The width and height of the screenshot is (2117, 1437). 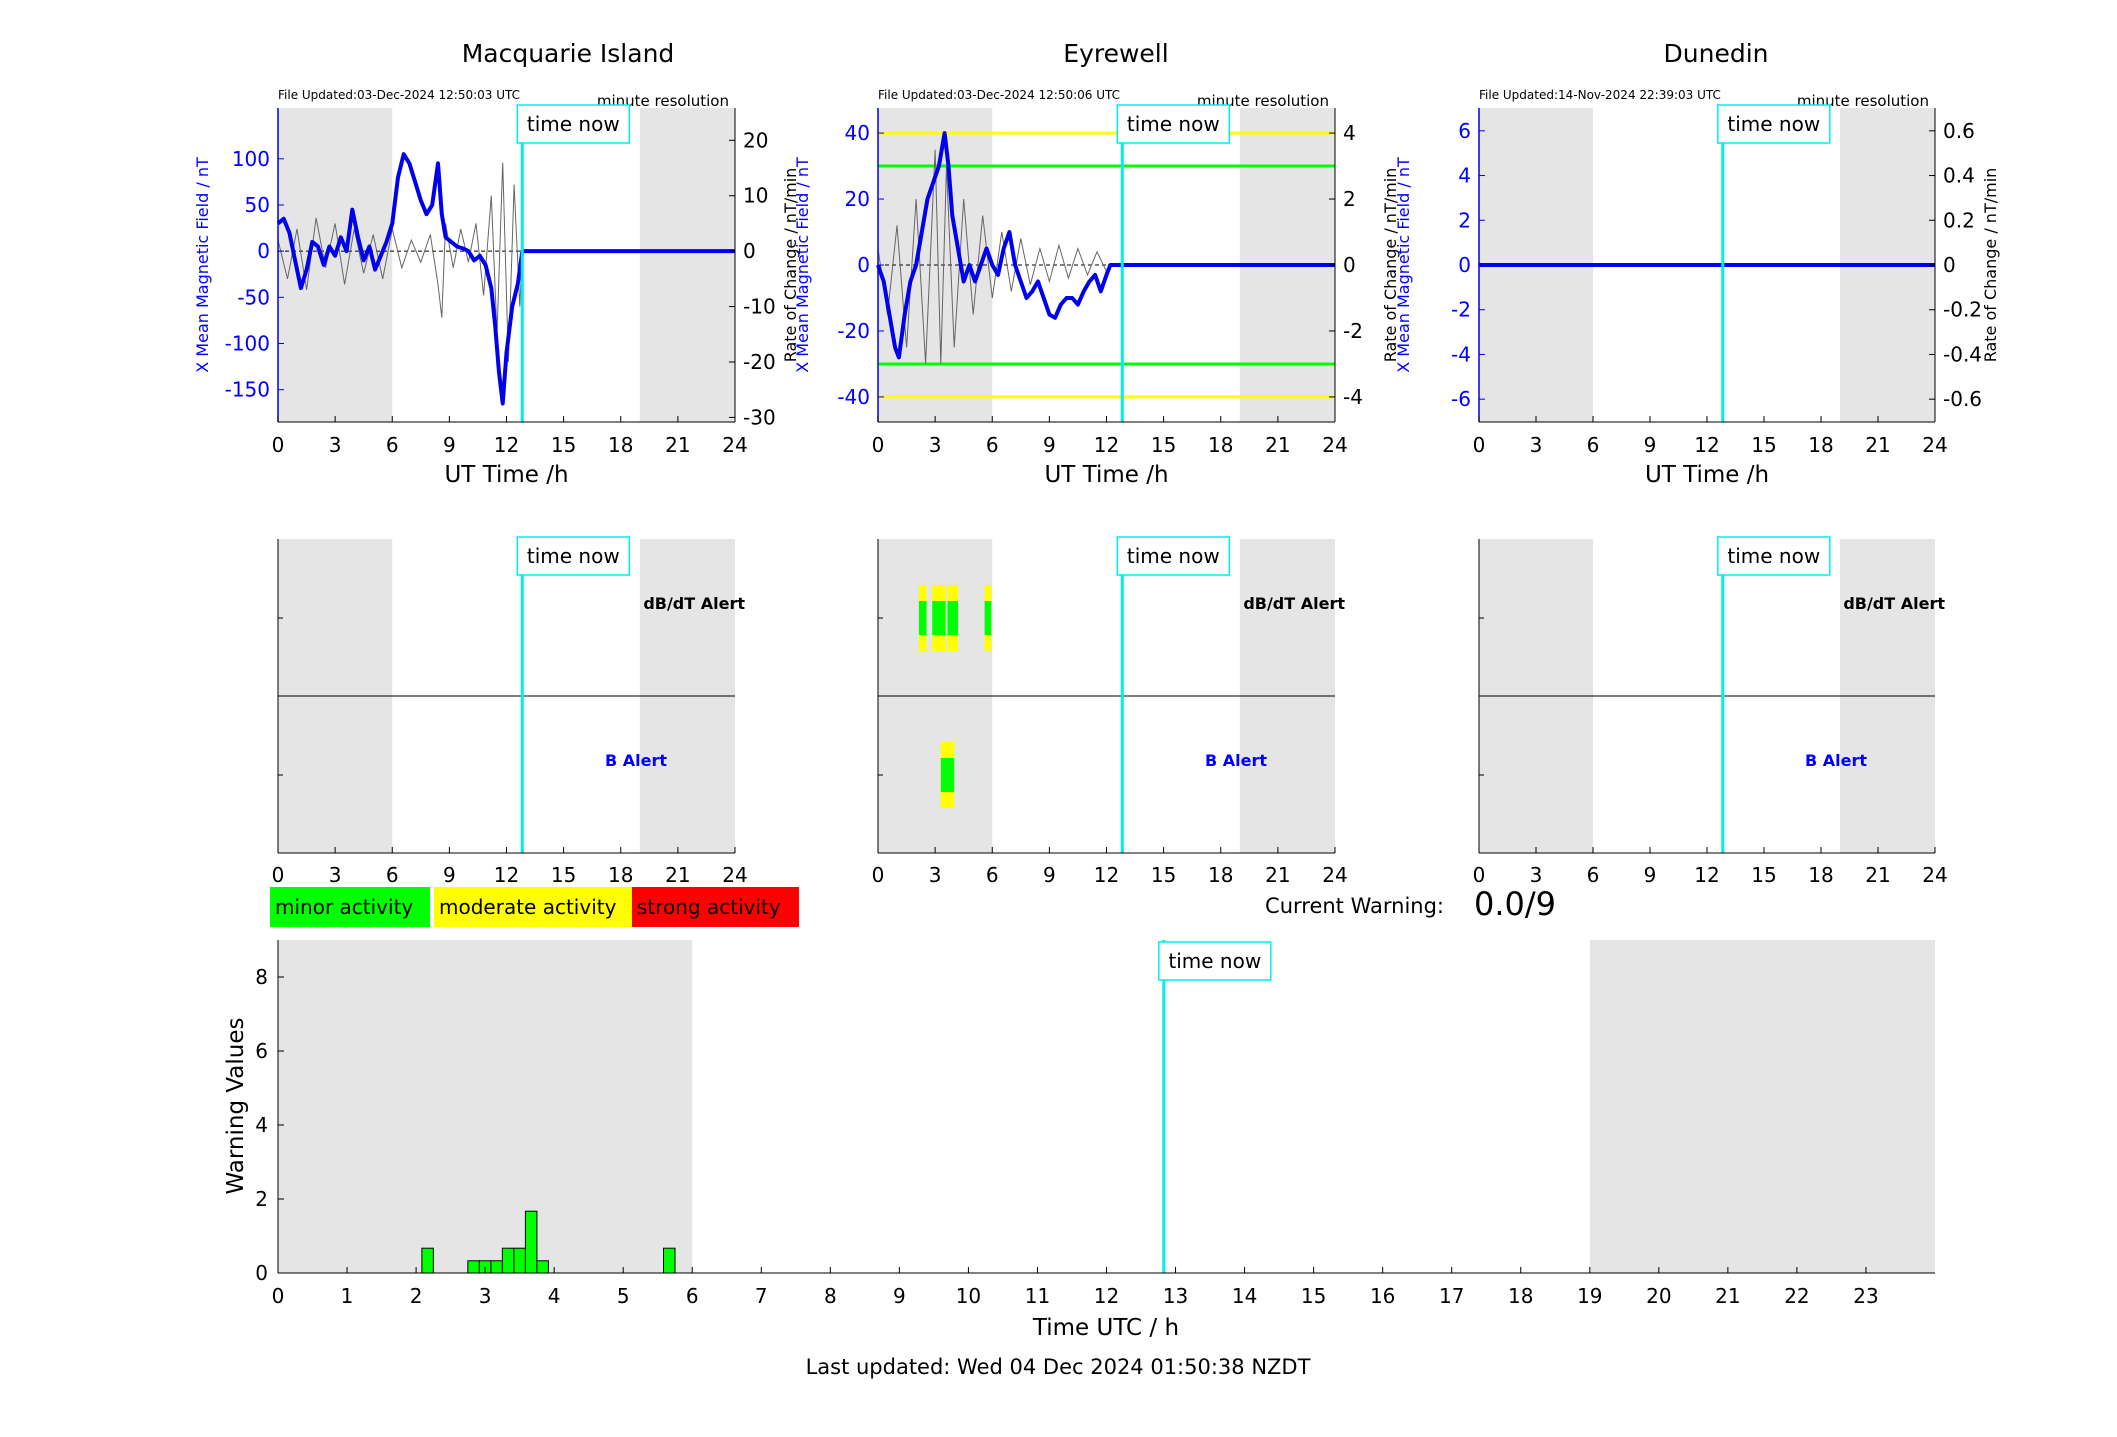 I want to click on x-tick-label: 1, so click(x=347, y=1296).